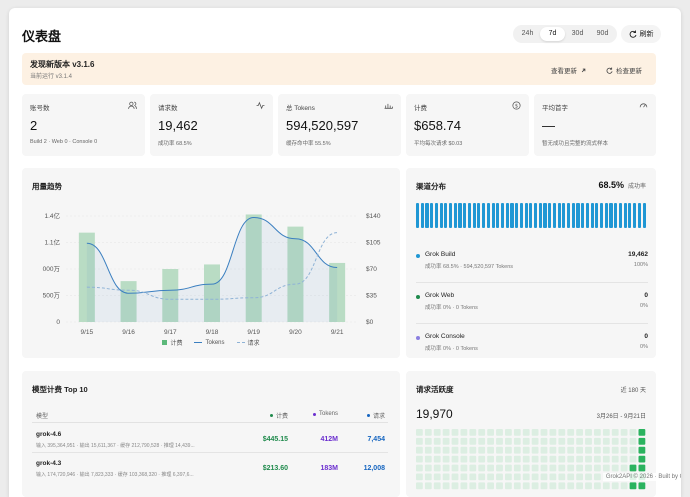 The width and height of the screenshot is (690, 497). Describe the element at coordinates (532, 341) in the screenshot. I see `channel-row-grok-console: Grok Console 成功率 0% · 0 Tokens 0 0%` at that location.